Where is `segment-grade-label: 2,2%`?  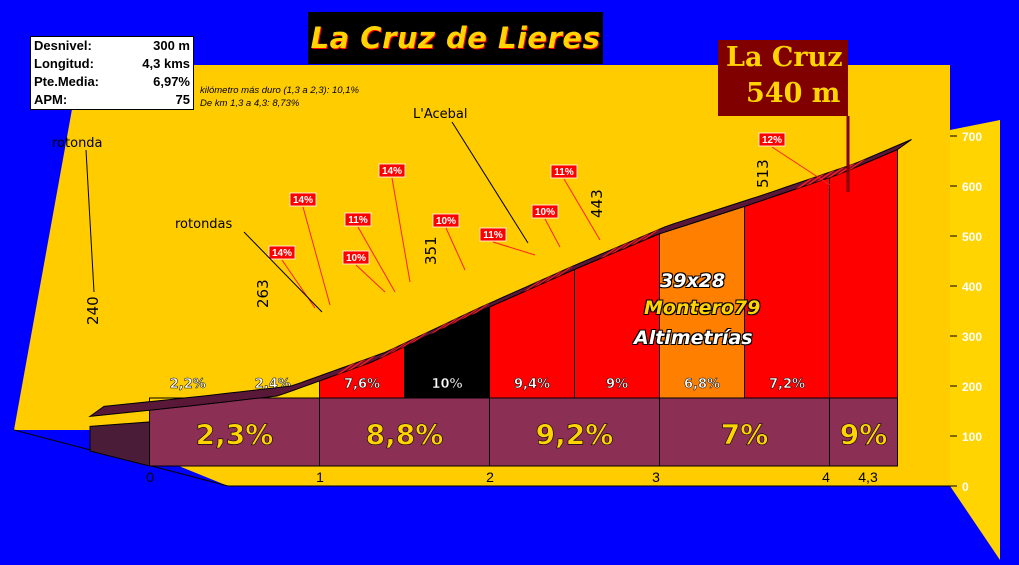 segment-grade-label: 2,2% is located at coordinates (188, 384).